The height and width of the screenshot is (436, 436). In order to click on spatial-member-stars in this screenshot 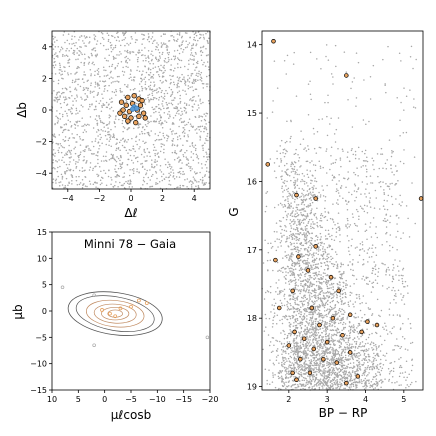, I will do `click(132, 109)`.